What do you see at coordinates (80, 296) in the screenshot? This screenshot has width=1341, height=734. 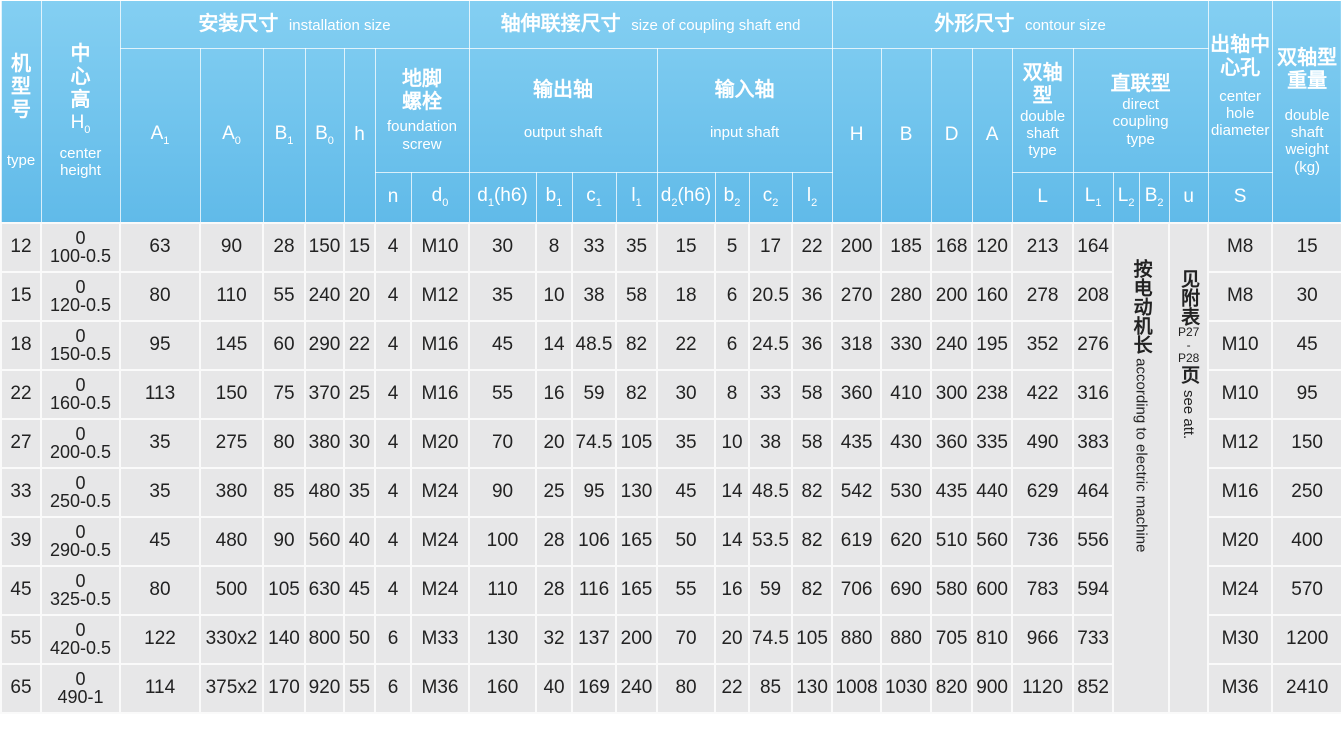 I see `cell-h0: 0 120-0.5` at bounding box center [80, 296].